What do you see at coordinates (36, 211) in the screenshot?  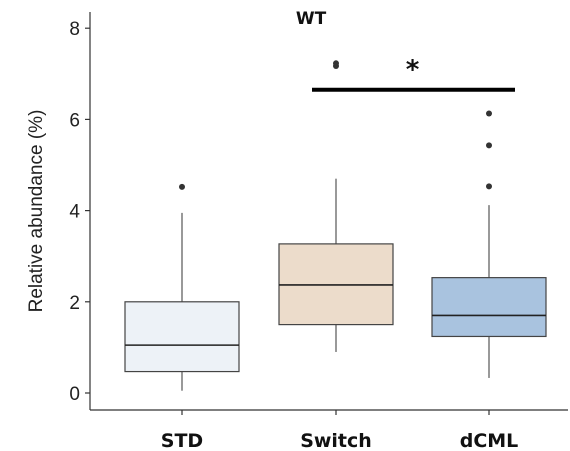 I see `y-axis-label: Relative abundance (%)` at bounding box center [36, 211].